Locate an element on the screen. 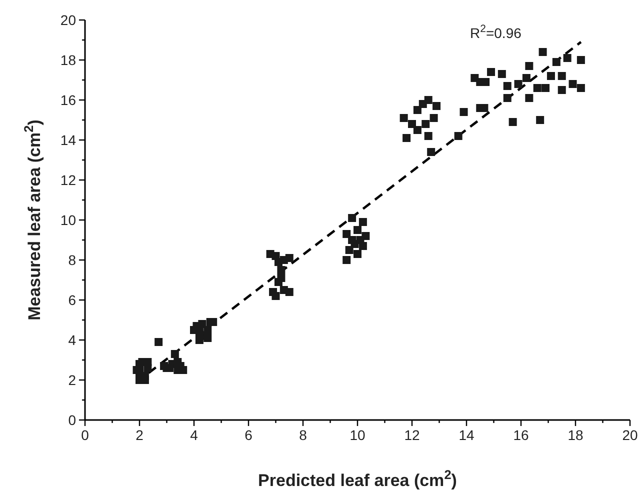 Image resolution: width=644 pixels, height=498 pixels. x-tick-label: 16 is located at coordinates (521, 435).